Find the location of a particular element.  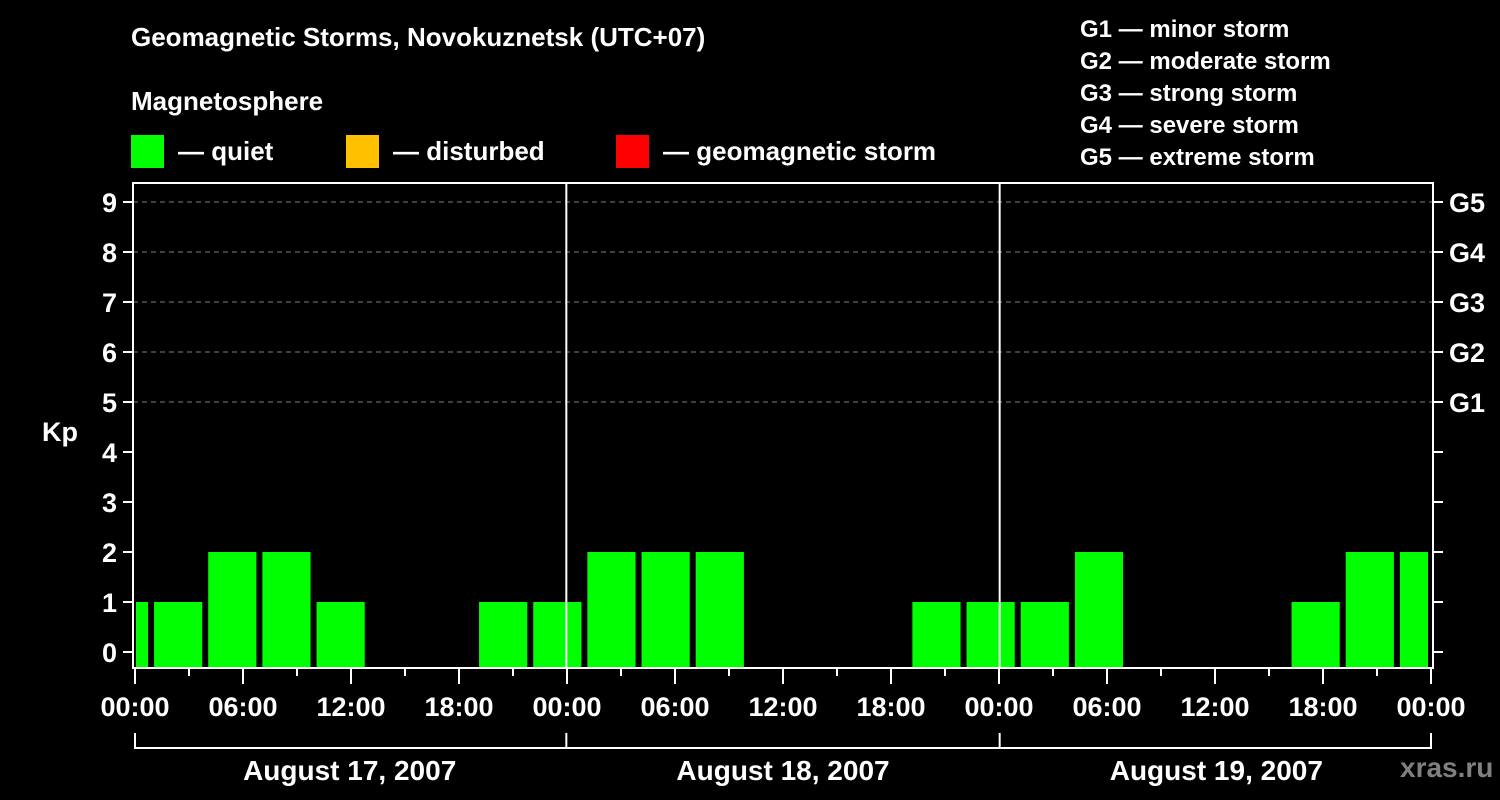

disturbed-swatch-icon is located at coordinates (362, 151).